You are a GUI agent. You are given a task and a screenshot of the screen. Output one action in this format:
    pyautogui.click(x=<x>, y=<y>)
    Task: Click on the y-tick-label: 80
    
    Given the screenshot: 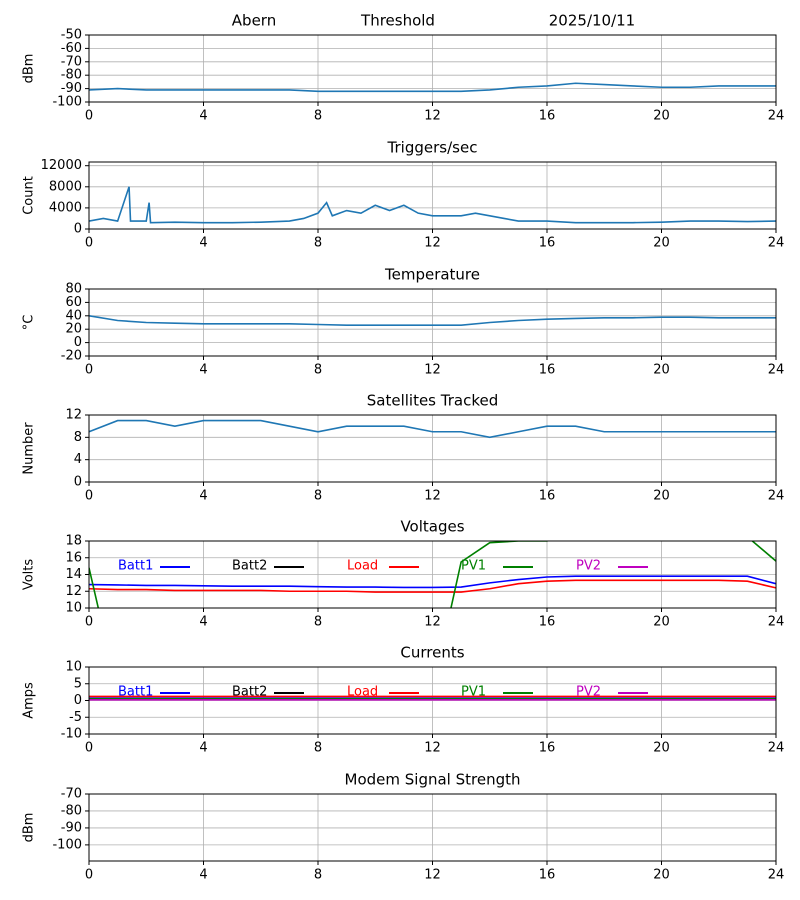 What is the action you would take?
    pyautogui.click(x=73, y=289)
    